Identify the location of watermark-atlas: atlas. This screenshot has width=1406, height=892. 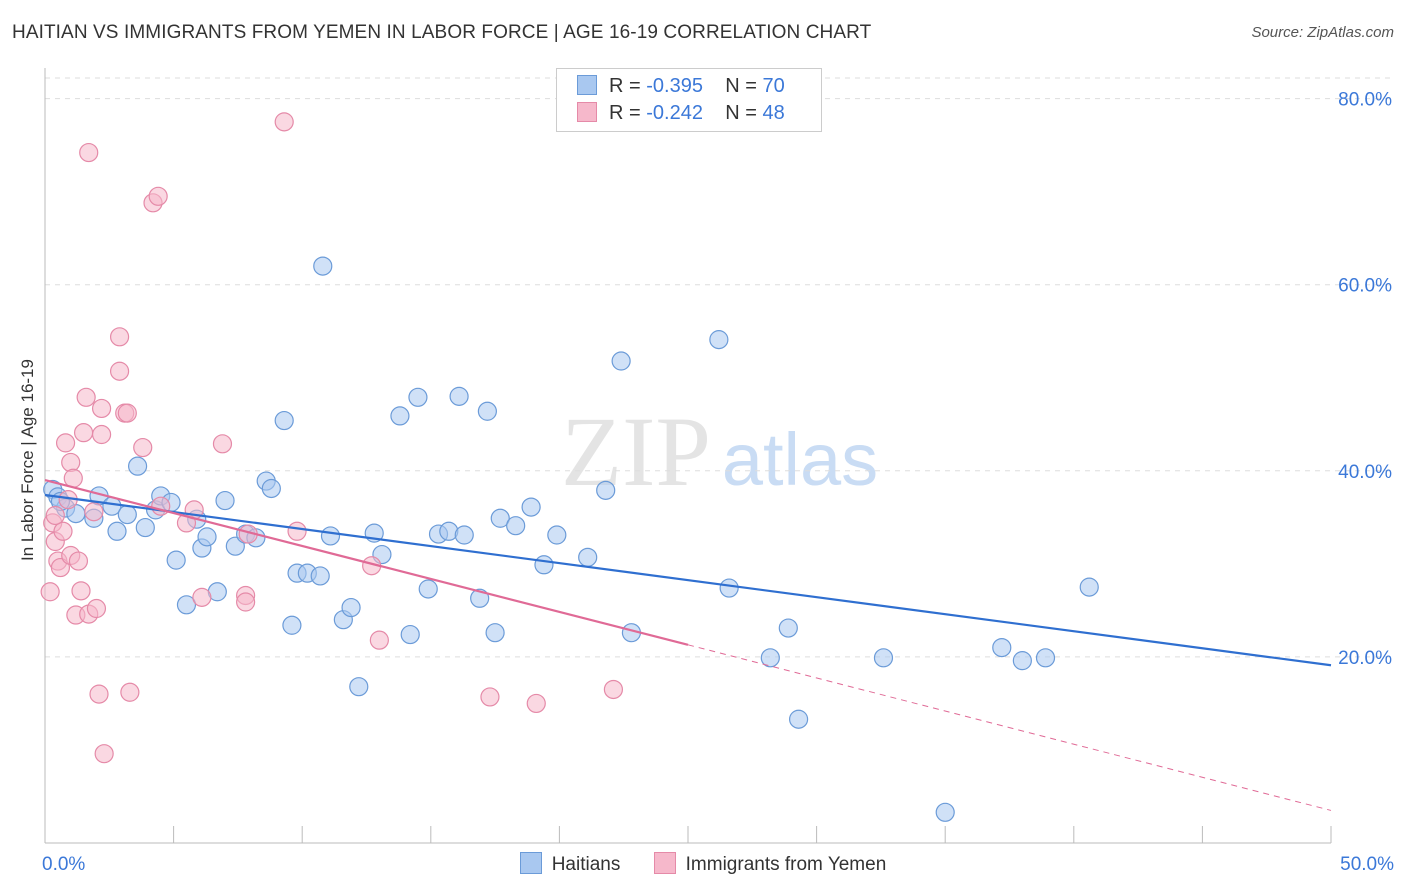
(800, 459).